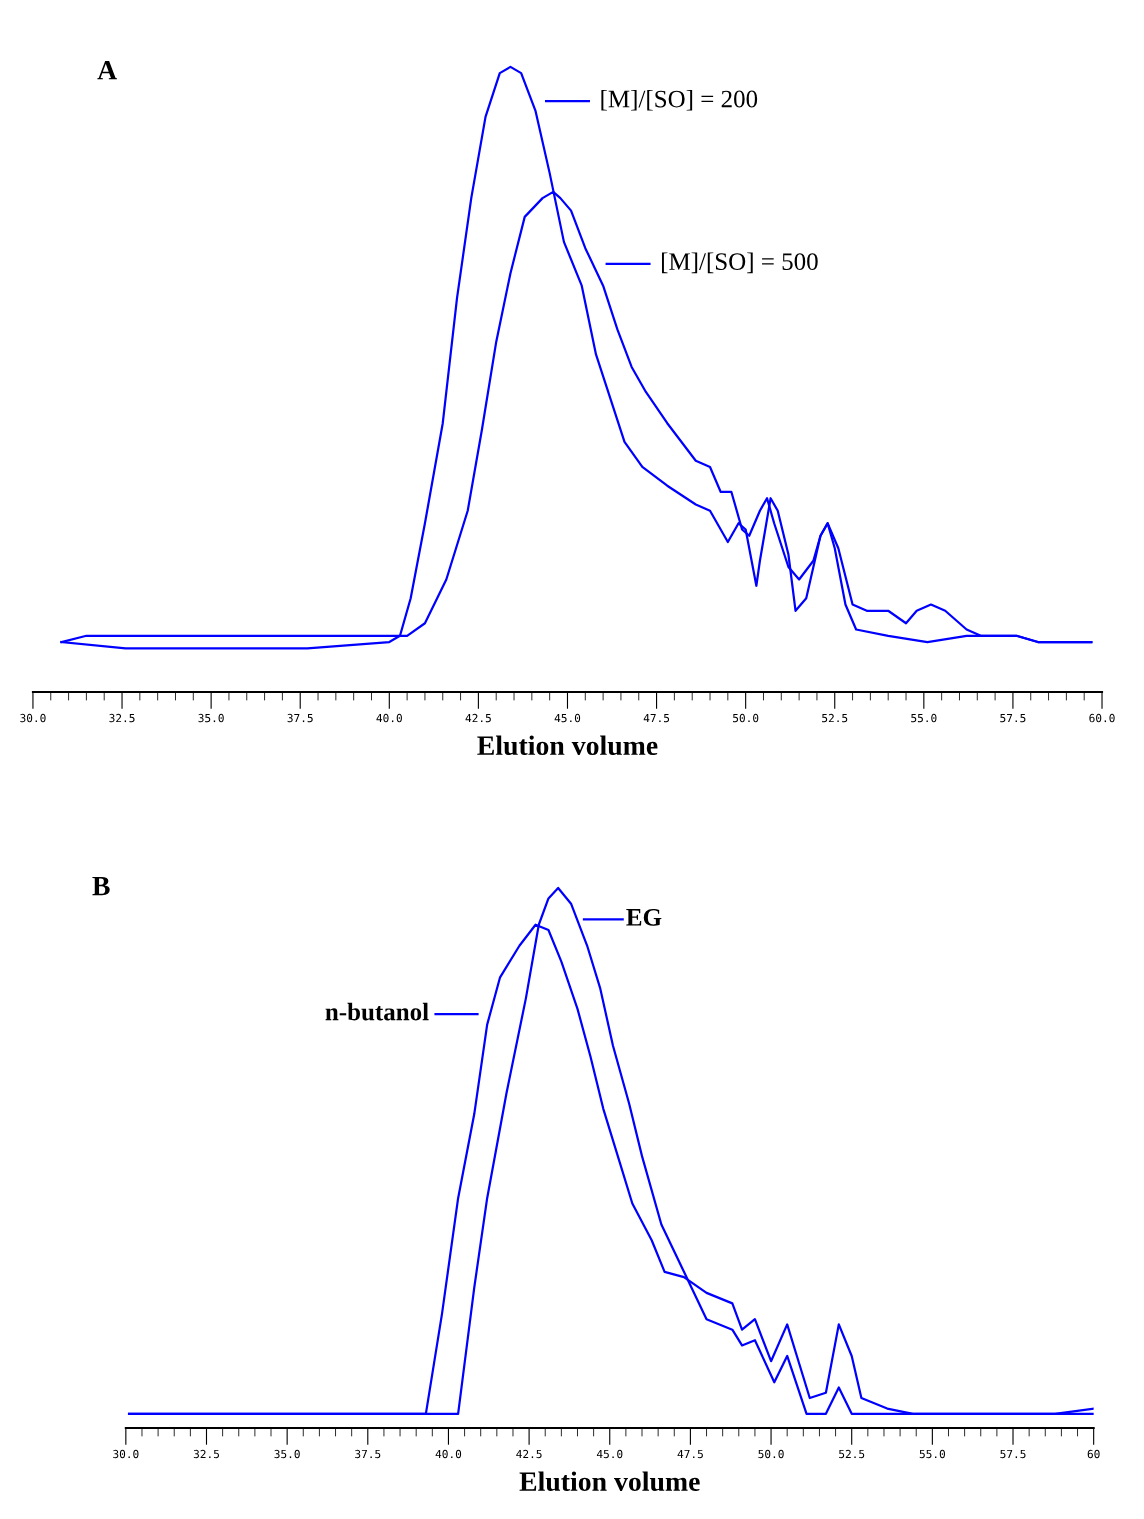 This screenshot has width=1144, height=1519. I want to click on x-tick-label: 60, so click(1093, 1454).